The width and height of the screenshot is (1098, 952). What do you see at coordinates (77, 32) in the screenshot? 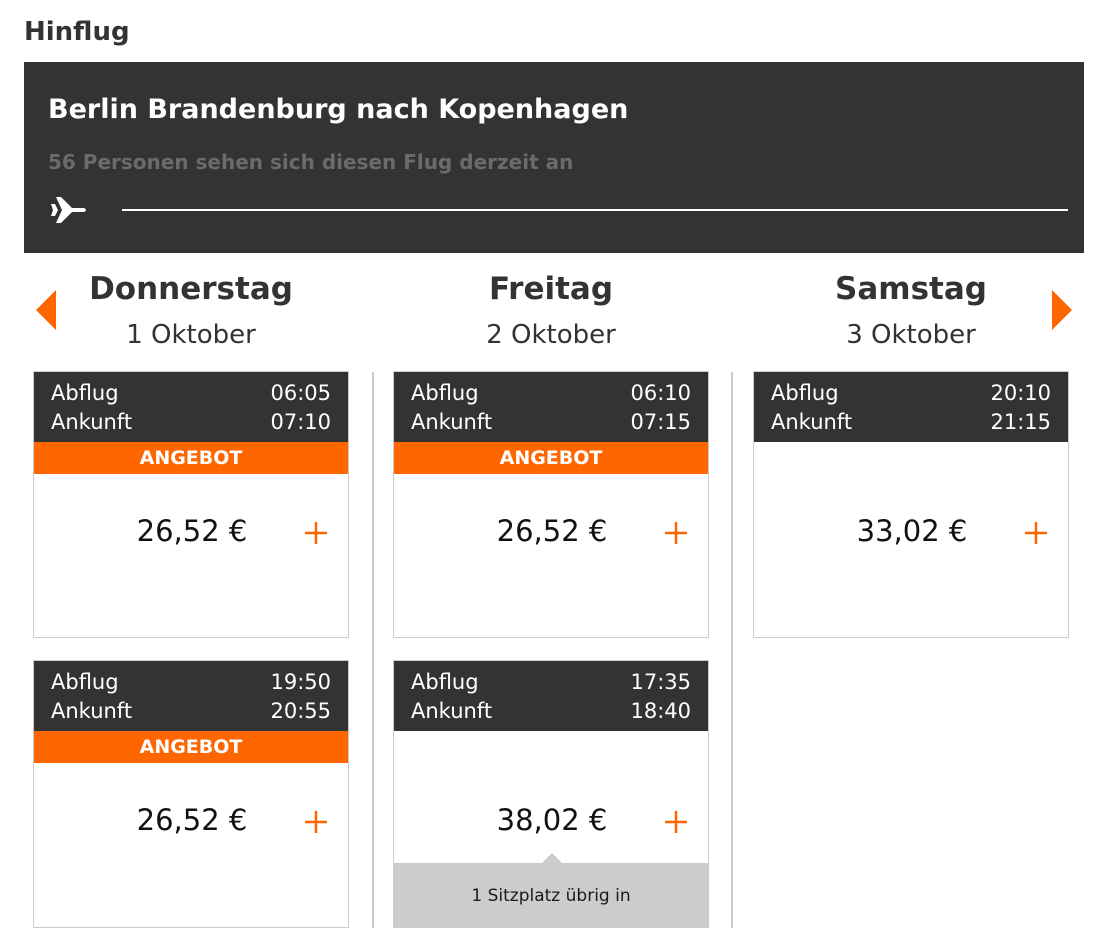
I see `section-title: Hinflug` at bounding box center [77, 32].